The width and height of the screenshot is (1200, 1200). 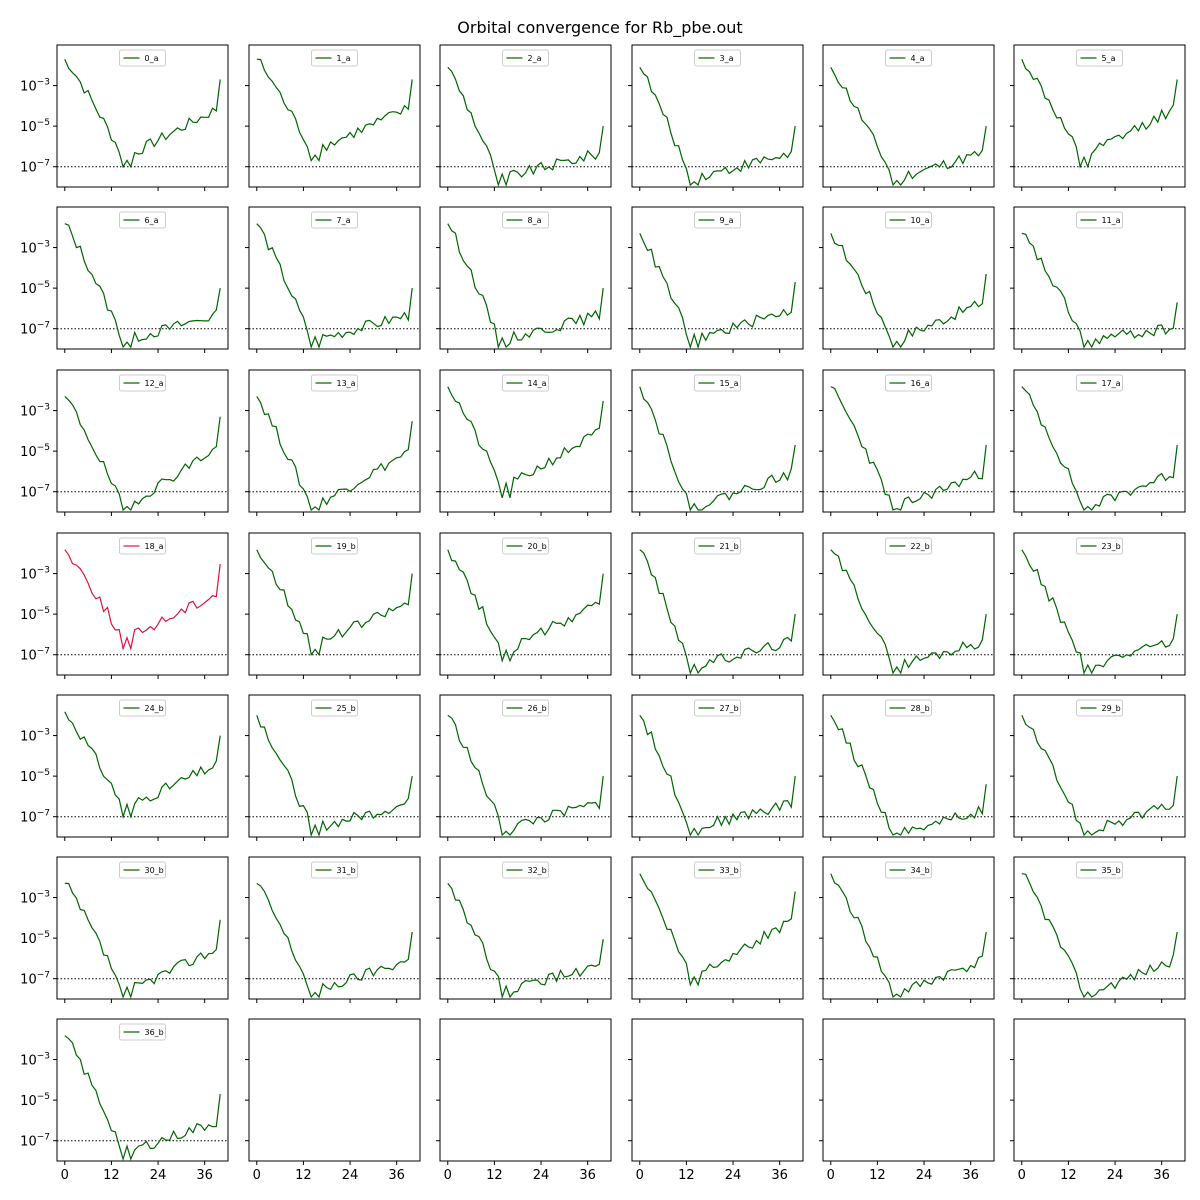 What do you see at coordinates (1111, 546) in the screenshot?
I see `legend-label: 23_b` at bounding box center [1111, 546].